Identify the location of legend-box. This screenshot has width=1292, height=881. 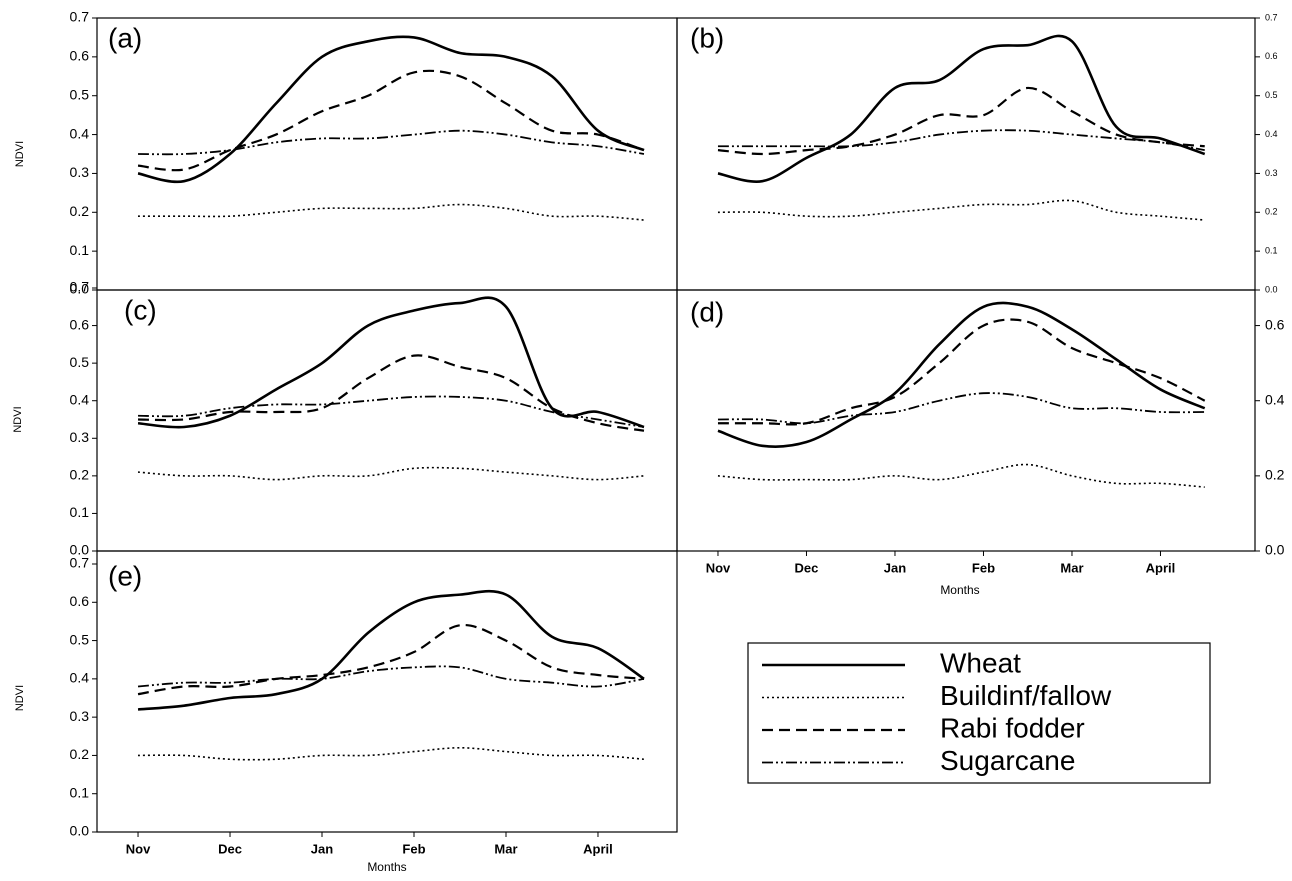
(979, 713).